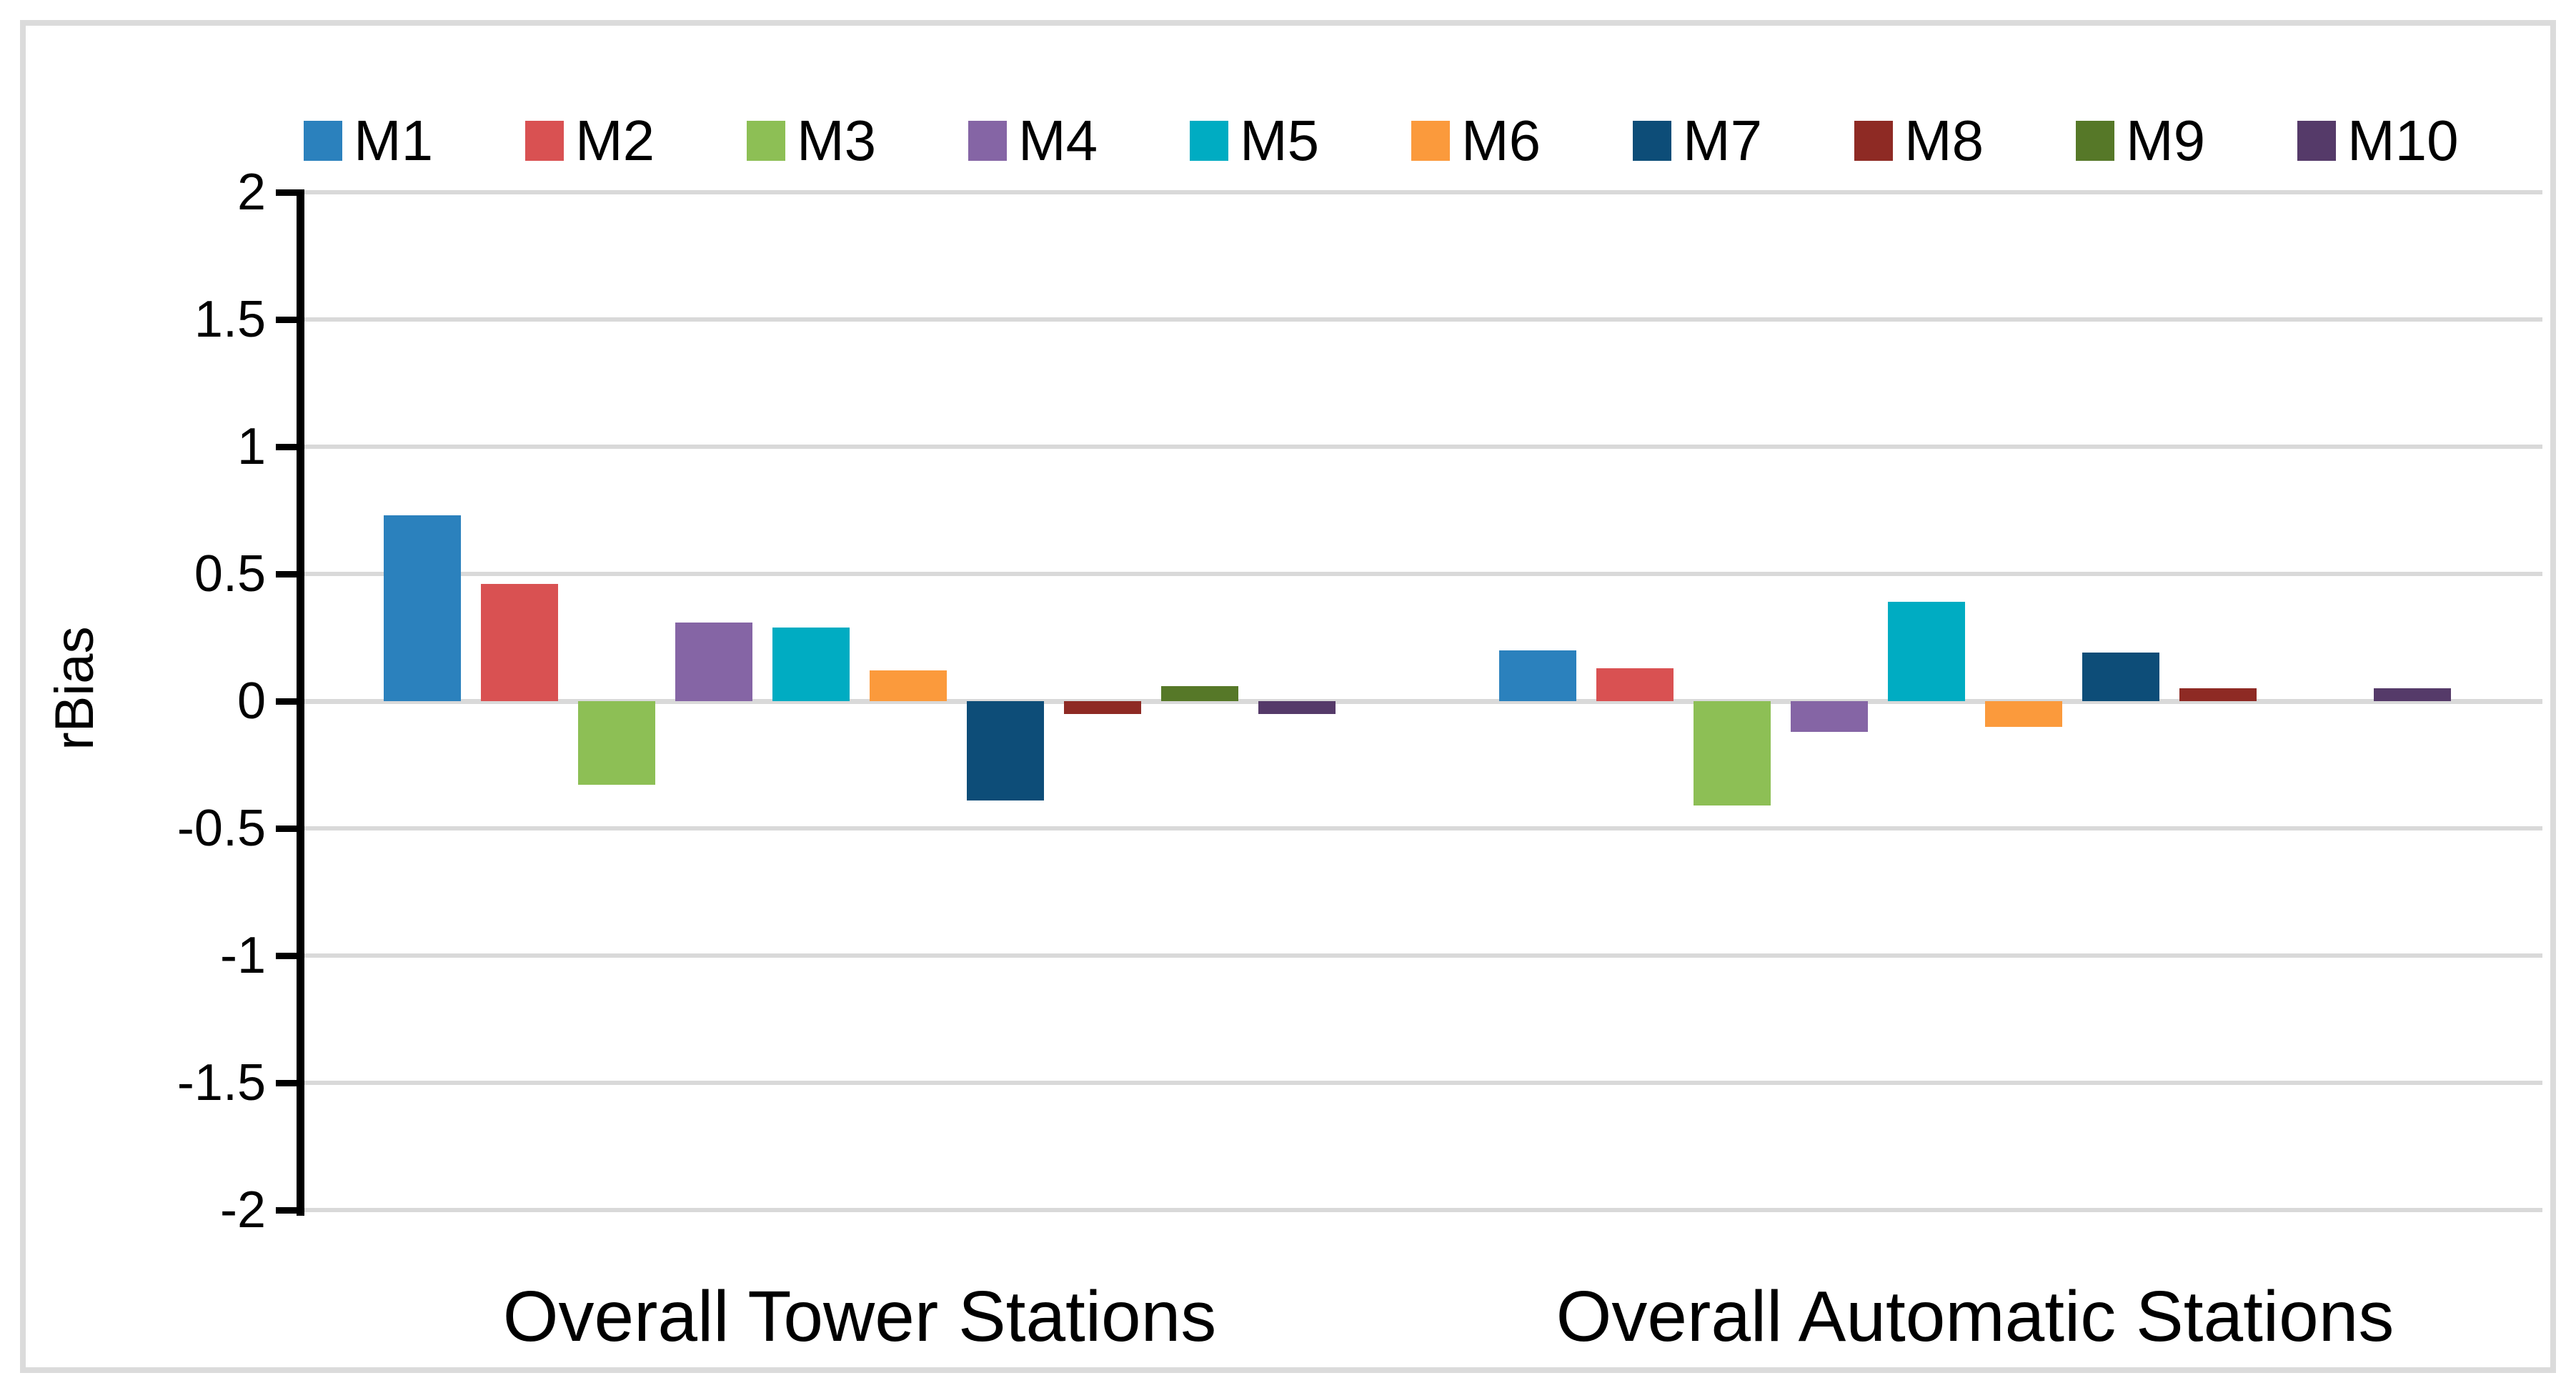  I want to click on y-tick-mark--0.5, so click(288, 829).